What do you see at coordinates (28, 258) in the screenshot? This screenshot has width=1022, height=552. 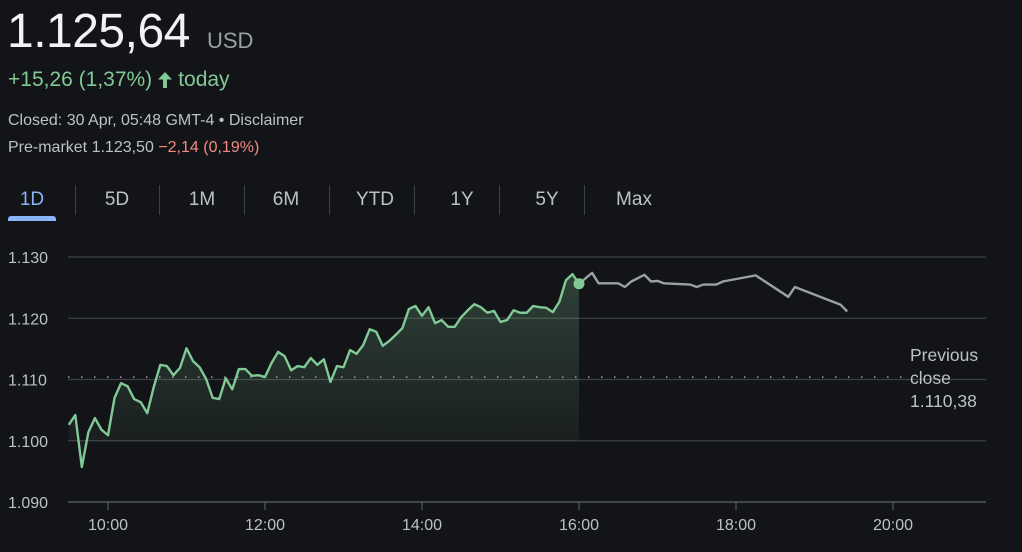 I see `y-tick-label: 1.130` at bounding box center [28, 258].